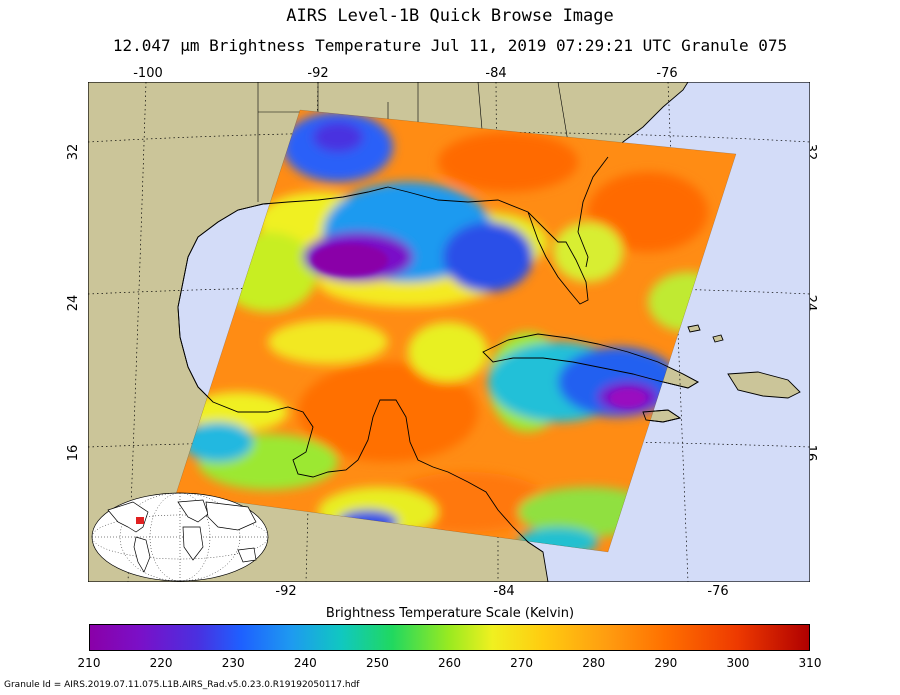 The image size is (900, 695). Describe the element at coordinates (233, 663) in the screenshot. I see `colorbar-label: 230` at that location.